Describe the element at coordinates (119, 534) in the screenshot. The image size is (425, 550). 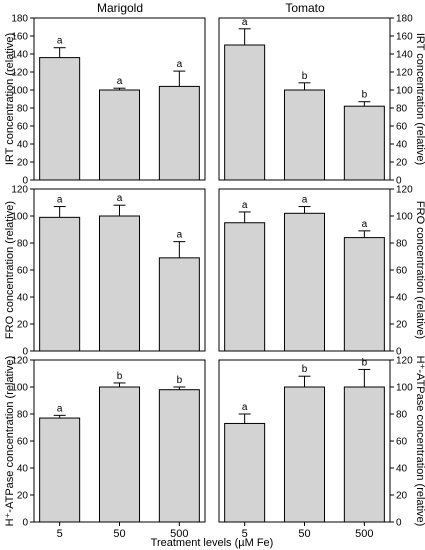
I see `x-tick-label: 50` at that location.